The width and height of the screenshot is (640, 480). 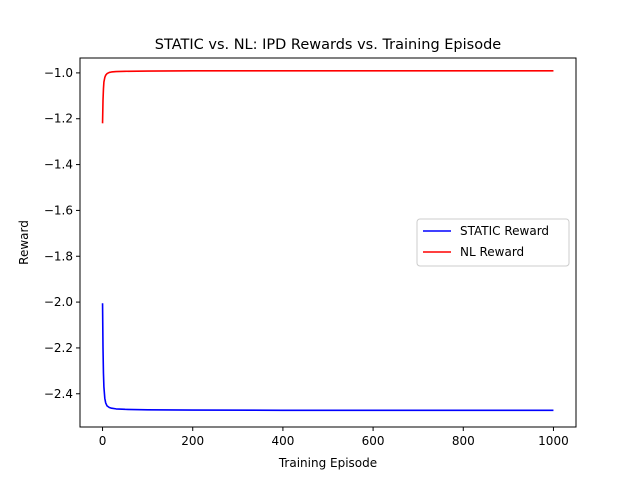 I want to click on y-axis-title: Reward, so click(x=24, y=242).